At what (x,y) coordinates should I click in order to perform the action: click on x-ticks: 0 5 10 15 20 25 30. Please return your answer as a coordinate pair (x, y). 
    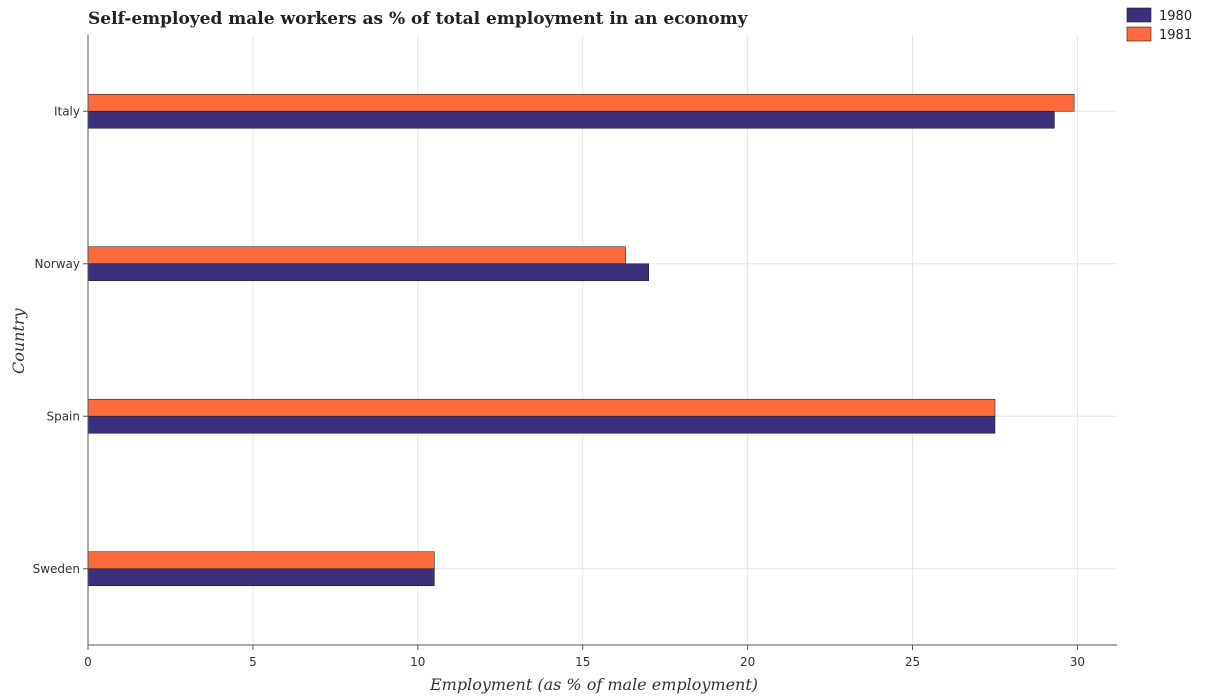
    Looking at the image, I should click on (584, 657).